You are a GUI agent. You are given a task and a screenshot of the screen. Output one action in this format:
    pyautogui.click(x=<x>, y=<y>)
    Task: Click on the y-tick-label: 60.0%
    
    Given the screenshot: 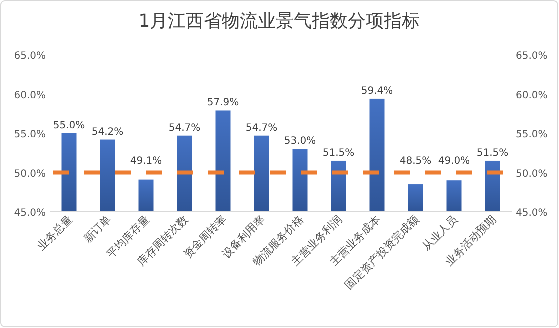 What is the action you would take?
    pyautogui.click(x=30, y=96)
    